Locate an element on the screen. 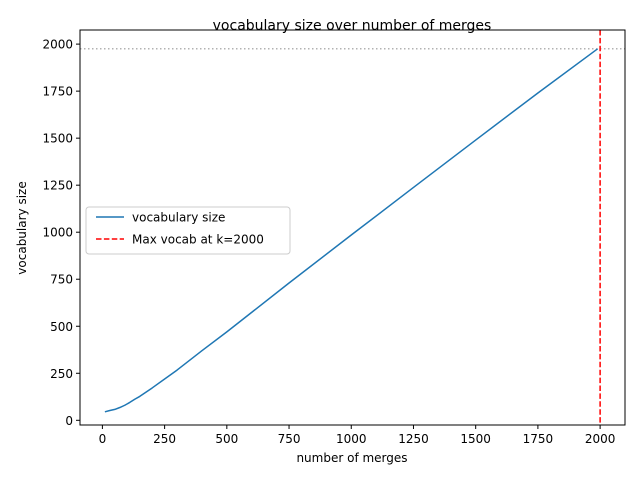  x-tick-label: 500 is located at coordinates (226, 439).